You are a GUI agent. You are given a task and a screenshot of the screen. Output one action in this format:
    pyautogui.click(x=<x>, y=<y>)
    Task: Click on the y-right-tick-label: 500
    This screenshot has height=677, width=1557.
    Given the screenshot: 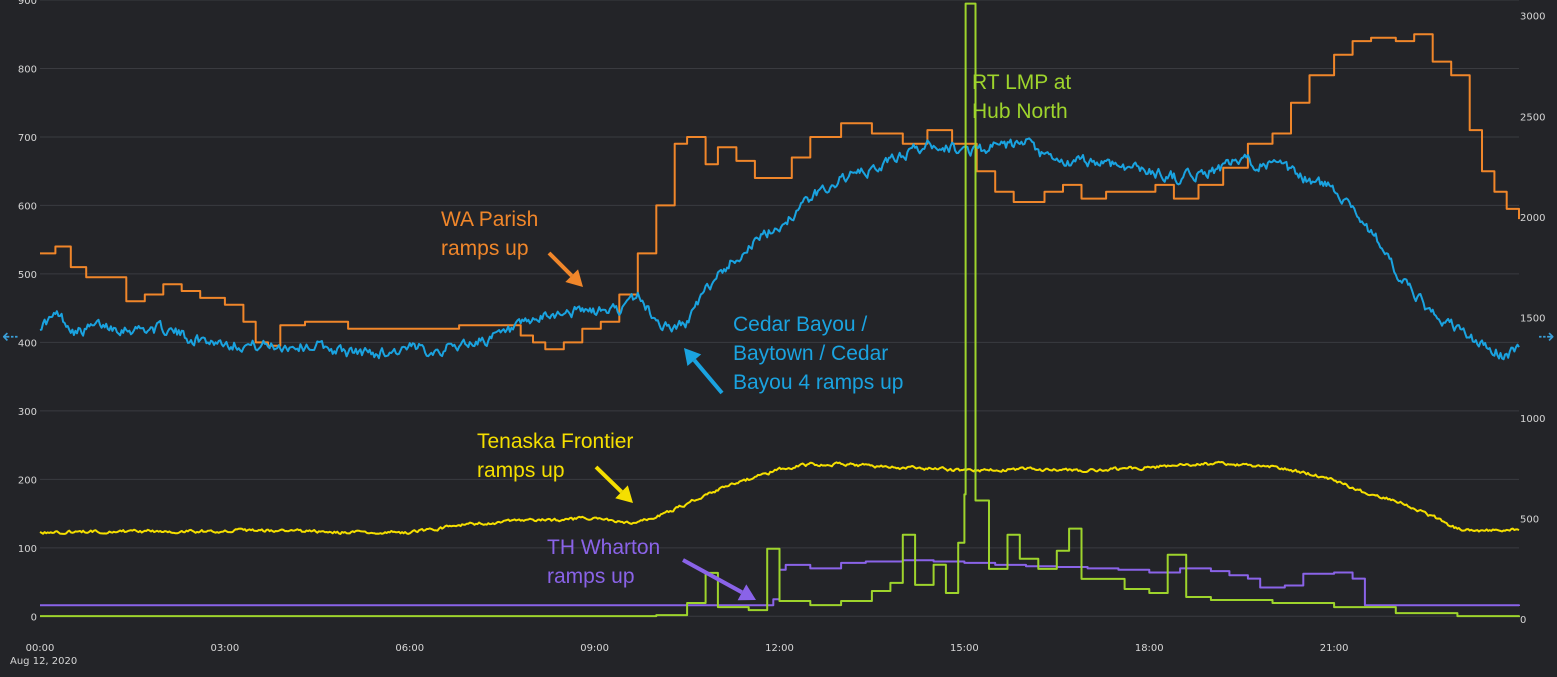 What is the action you would take?
    pyautogui.click(x=1529, y=520)
    